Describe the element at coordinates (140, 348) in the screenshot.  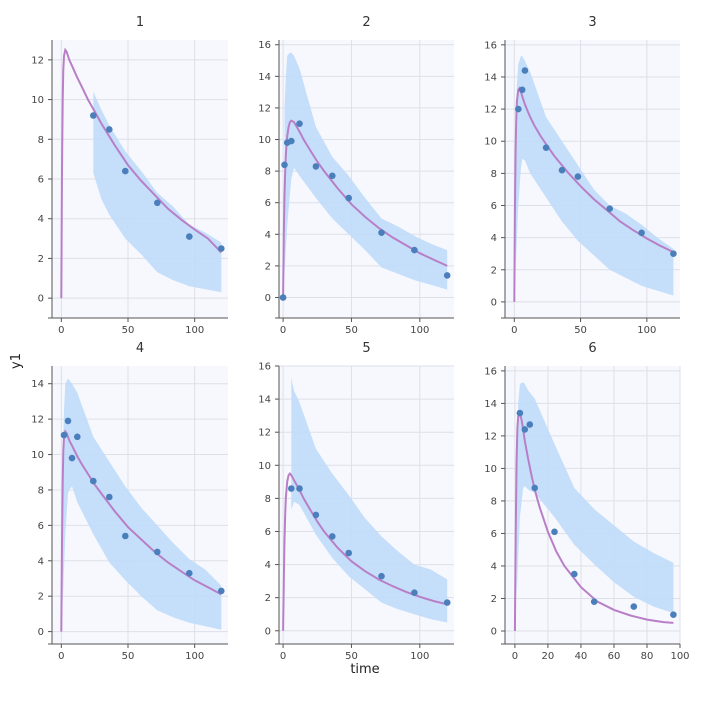
I see `panel-title: 4` at that location.